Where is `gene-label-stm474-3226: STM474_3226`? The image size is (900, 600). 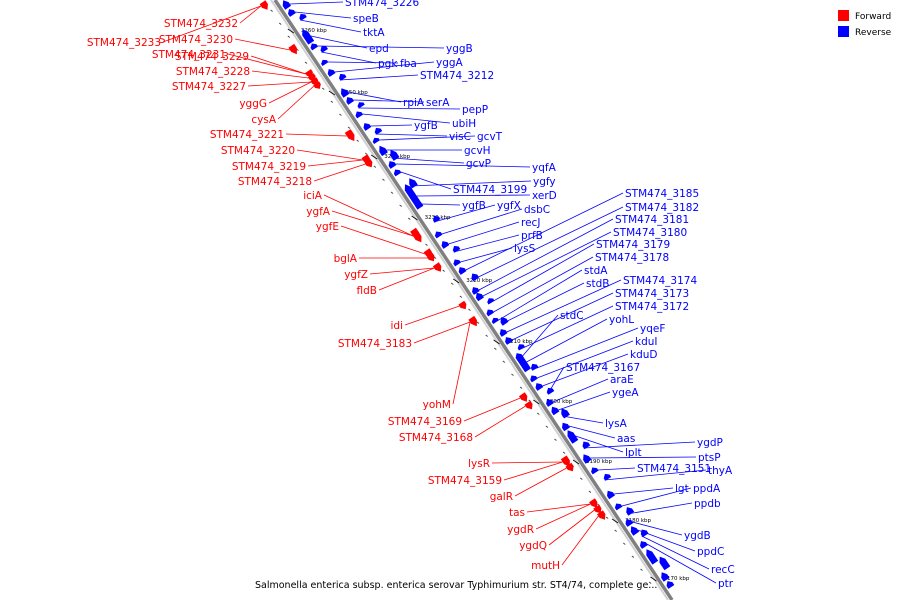 gene-label-stm474-3226: STM474_3226 is located at coordinates (382, 4).